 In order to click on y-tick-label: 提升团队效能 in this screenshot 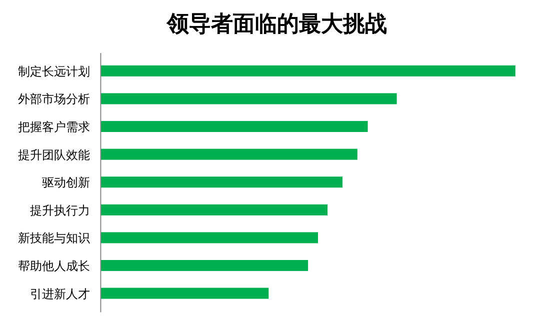, I will do `click(54, 155)`.